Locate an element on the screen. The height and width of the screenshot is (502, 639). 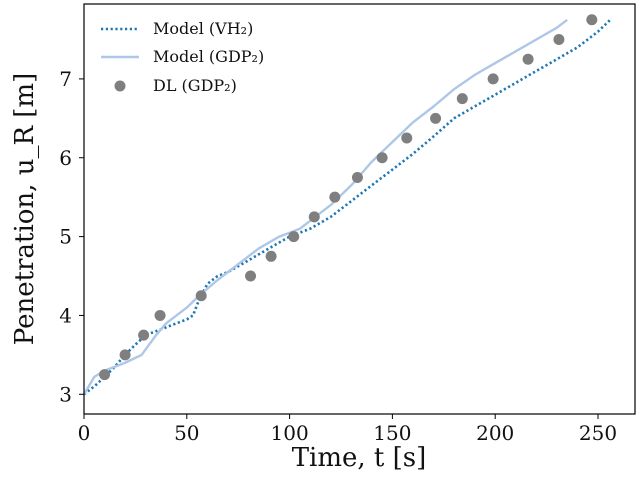
x-tick-label: 150 is located at coordinates (392, 433).